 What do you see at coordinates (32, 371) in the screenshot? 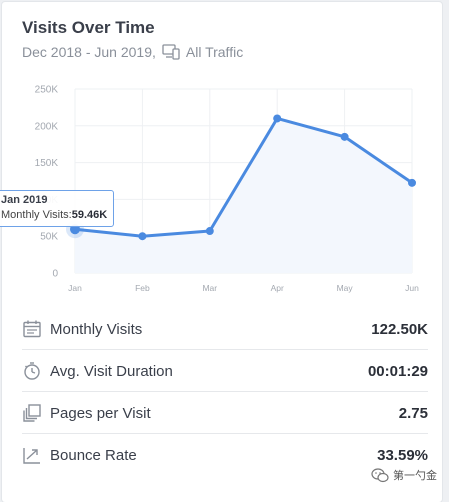
I see `stopwatch-icon` at bounding box center [32, 371].